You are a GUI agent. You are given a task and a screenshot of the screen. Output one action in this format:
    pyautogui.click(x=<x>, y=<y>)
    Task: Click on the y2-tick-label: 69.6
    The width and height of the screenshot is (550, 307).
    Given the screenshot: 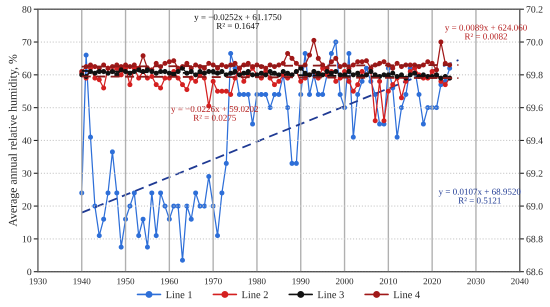 What is the action you would take?
    pyautogui.click(x=534, y=108)
    